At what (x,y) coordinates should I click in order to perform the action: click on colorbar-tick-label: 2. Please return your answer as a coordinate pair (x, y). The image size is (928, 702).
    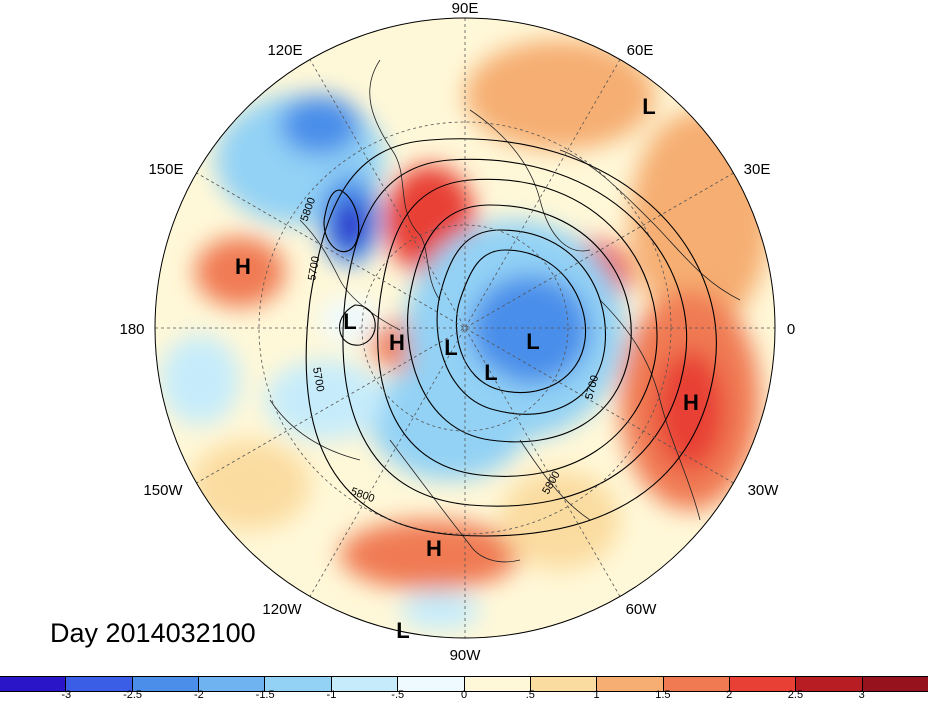
    Looking at the image, I should click on (729, 695).